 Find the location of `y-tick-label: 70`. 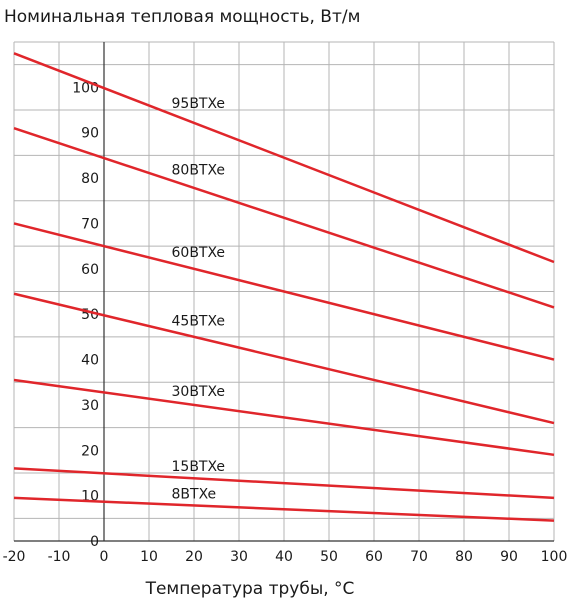

y-tick-label: 70 is located at coordinates (90, 224).